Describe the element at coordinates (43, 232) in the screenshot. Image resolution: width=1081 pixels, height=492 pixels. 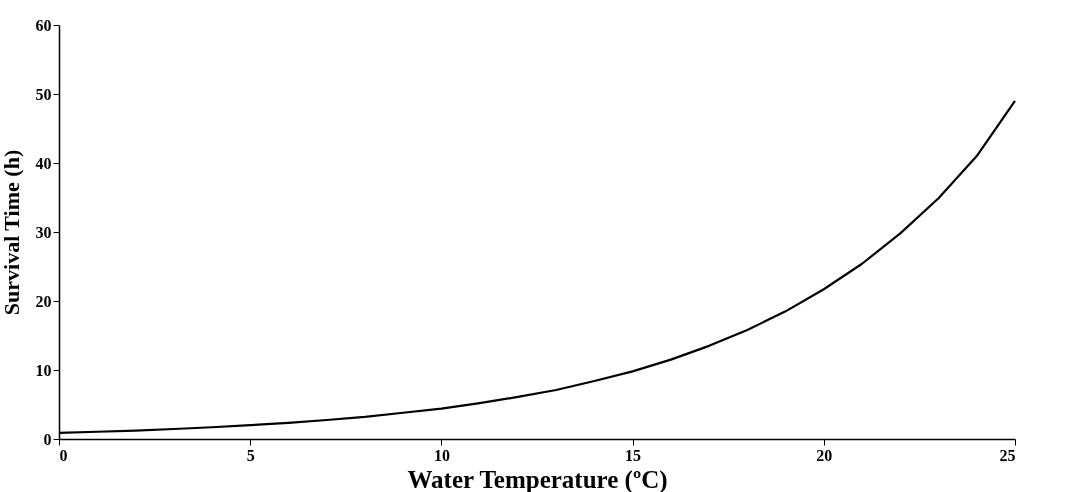
I see `y-tick-label: 30` at that location.